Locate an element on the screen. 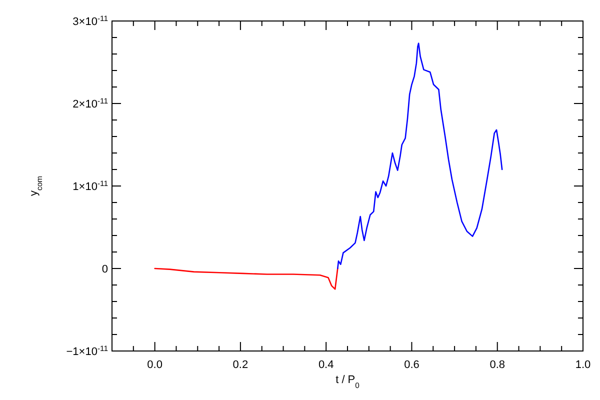  line-series is located at coordinates (246, 279).